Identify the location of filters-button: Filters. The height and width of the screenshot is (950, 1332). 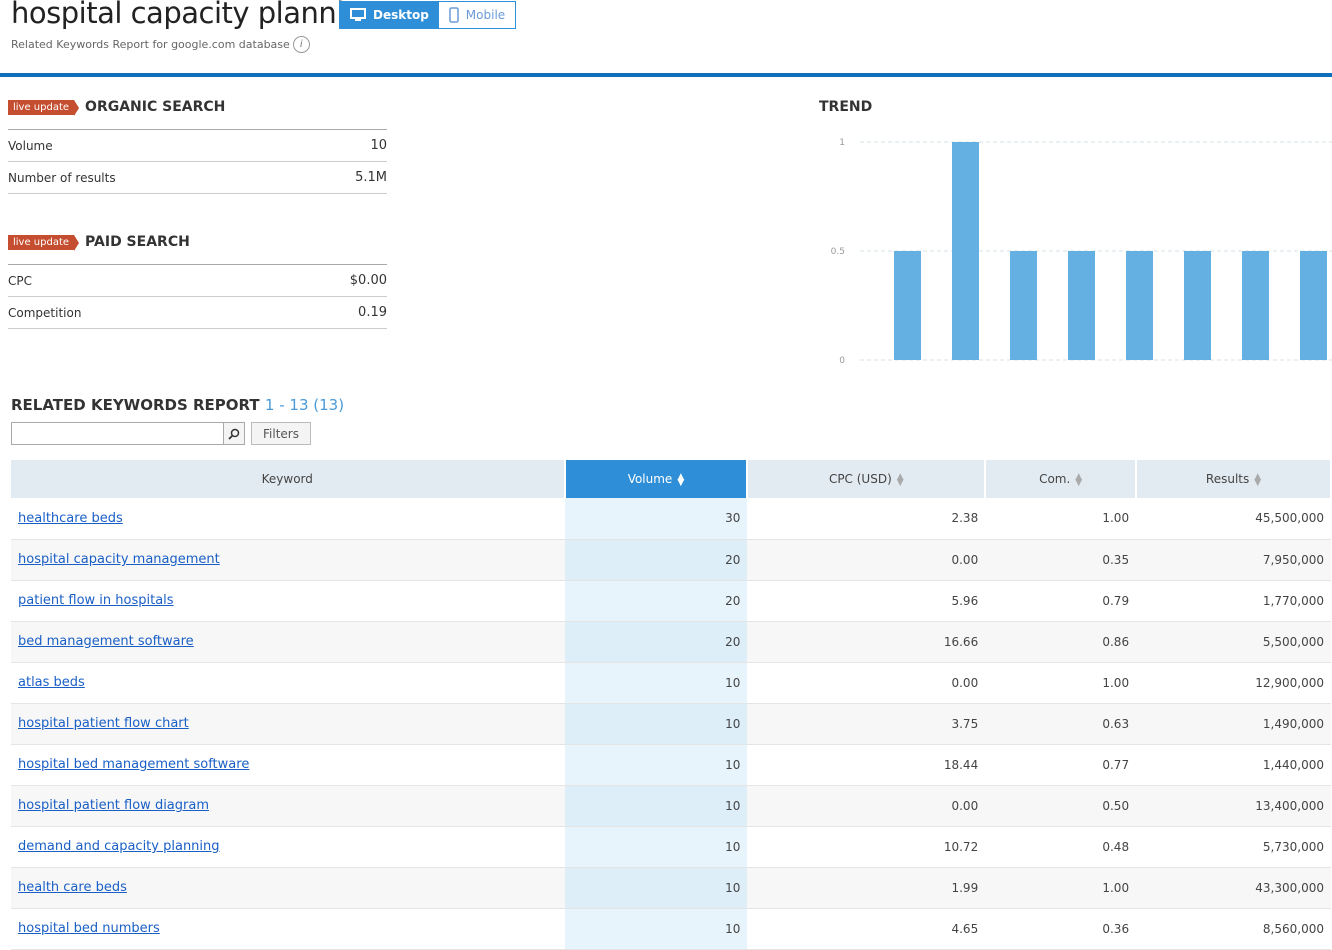
(281, 433).